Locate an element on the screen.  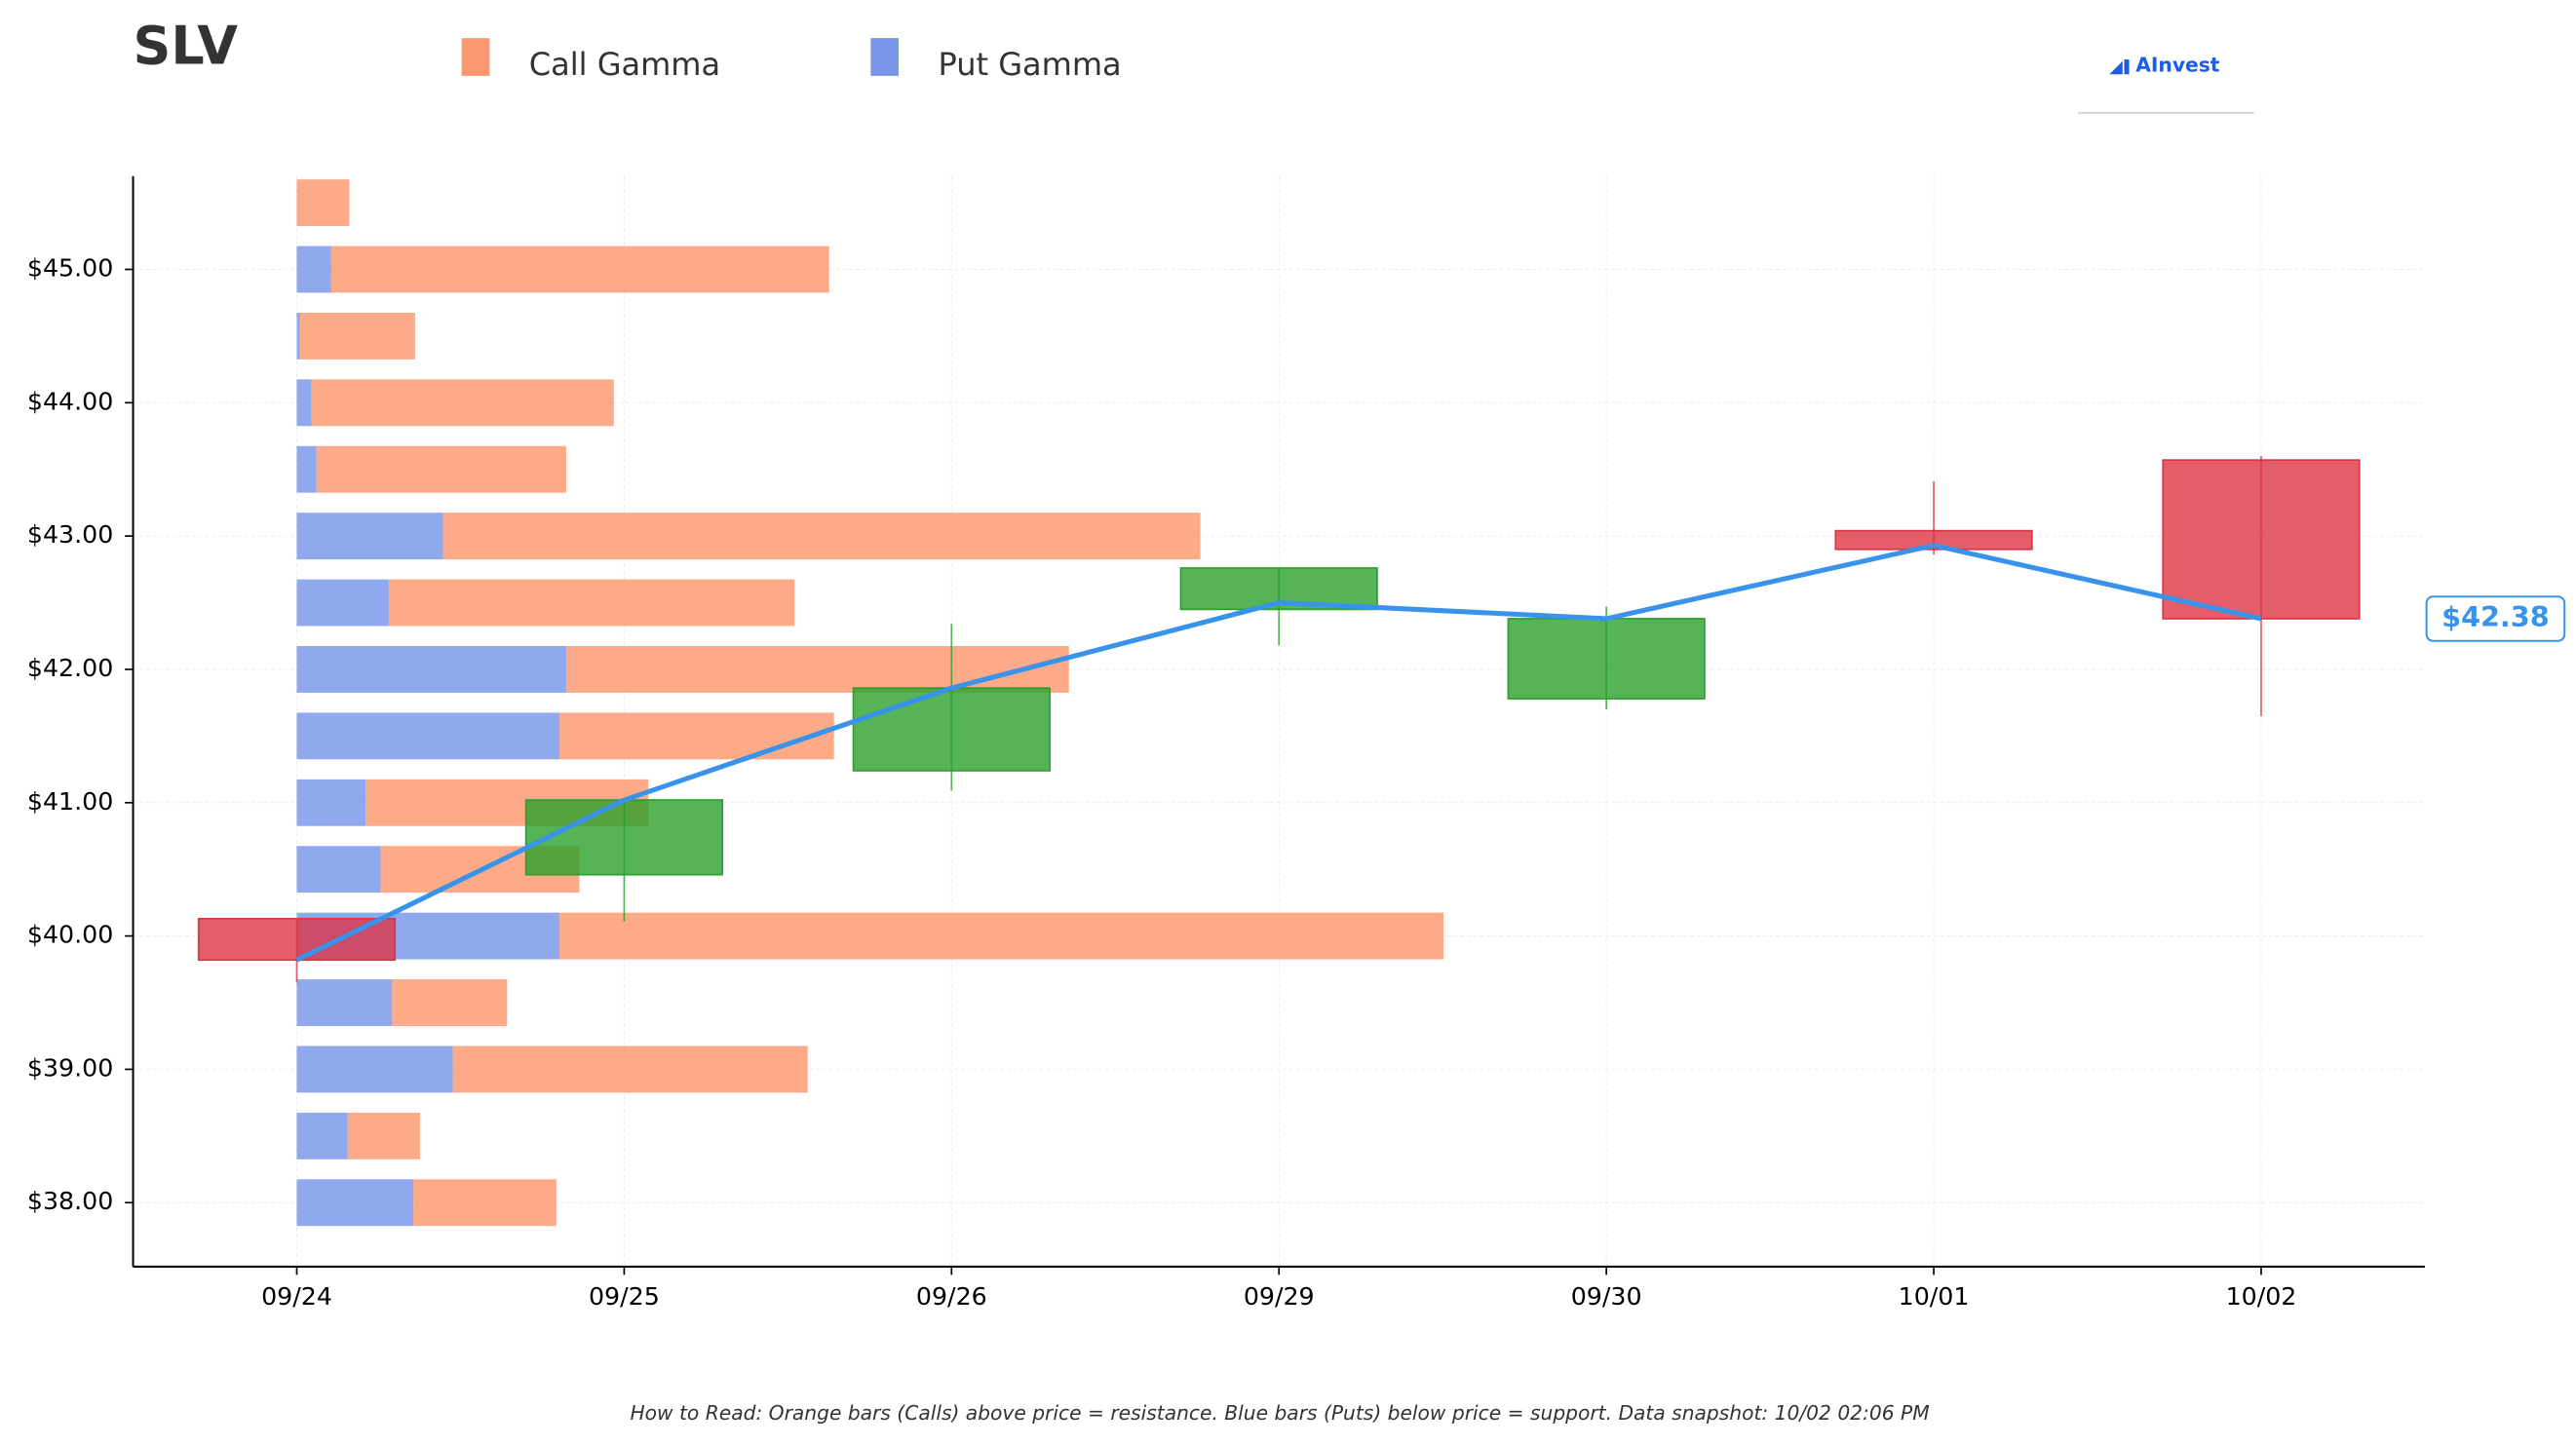
x-tick-label: 10/01 is located at coordinates (1934, 1296).